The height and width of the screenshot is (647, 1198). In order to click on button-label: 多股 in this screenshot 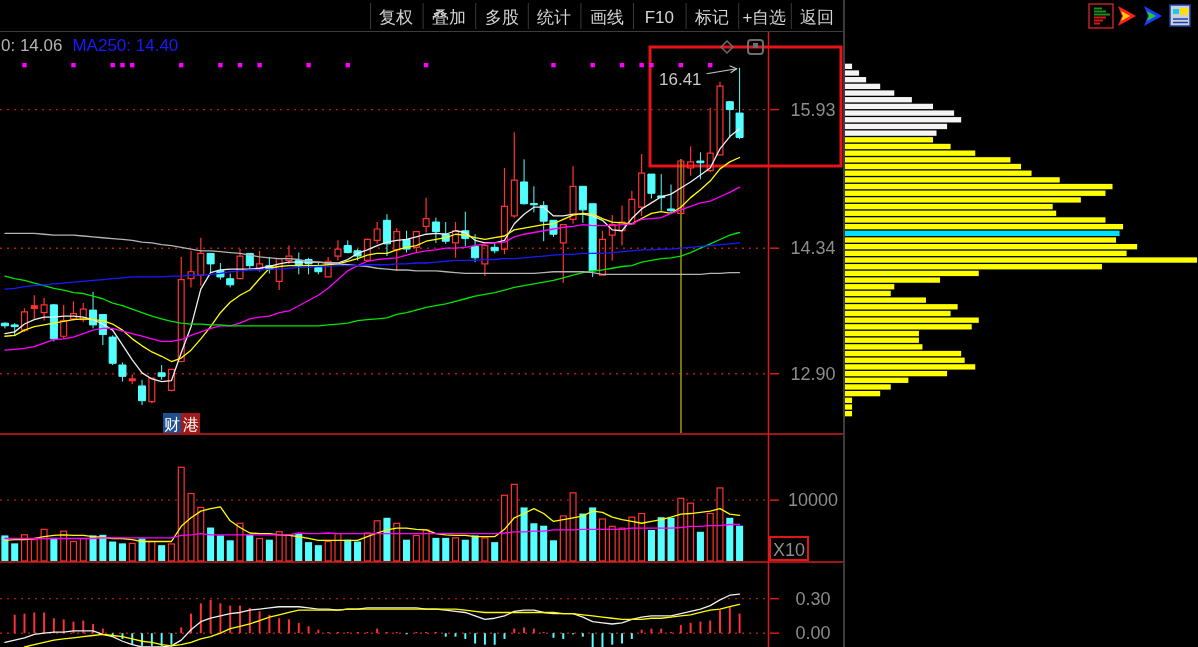, I will do `click(501, 17)`.